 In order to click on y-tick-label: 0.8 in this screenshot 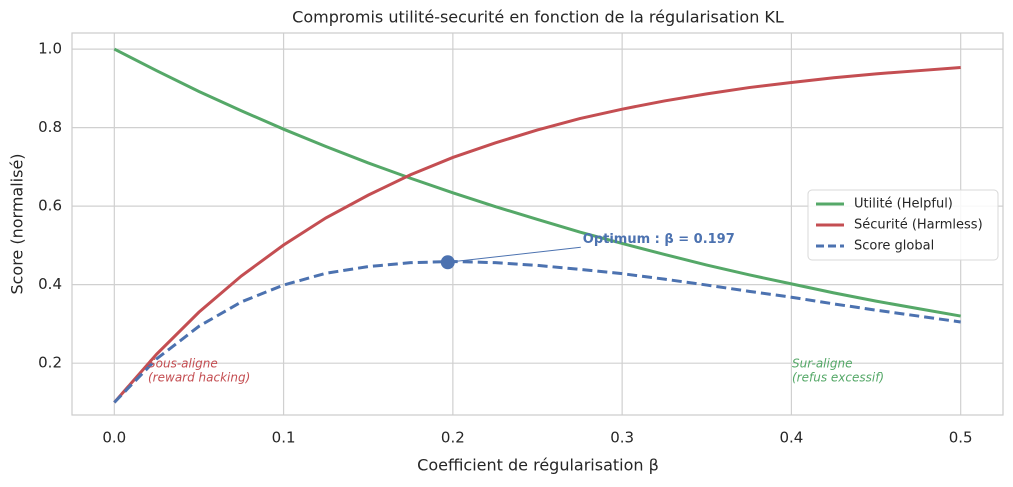, I will do `click(50, 127)`.